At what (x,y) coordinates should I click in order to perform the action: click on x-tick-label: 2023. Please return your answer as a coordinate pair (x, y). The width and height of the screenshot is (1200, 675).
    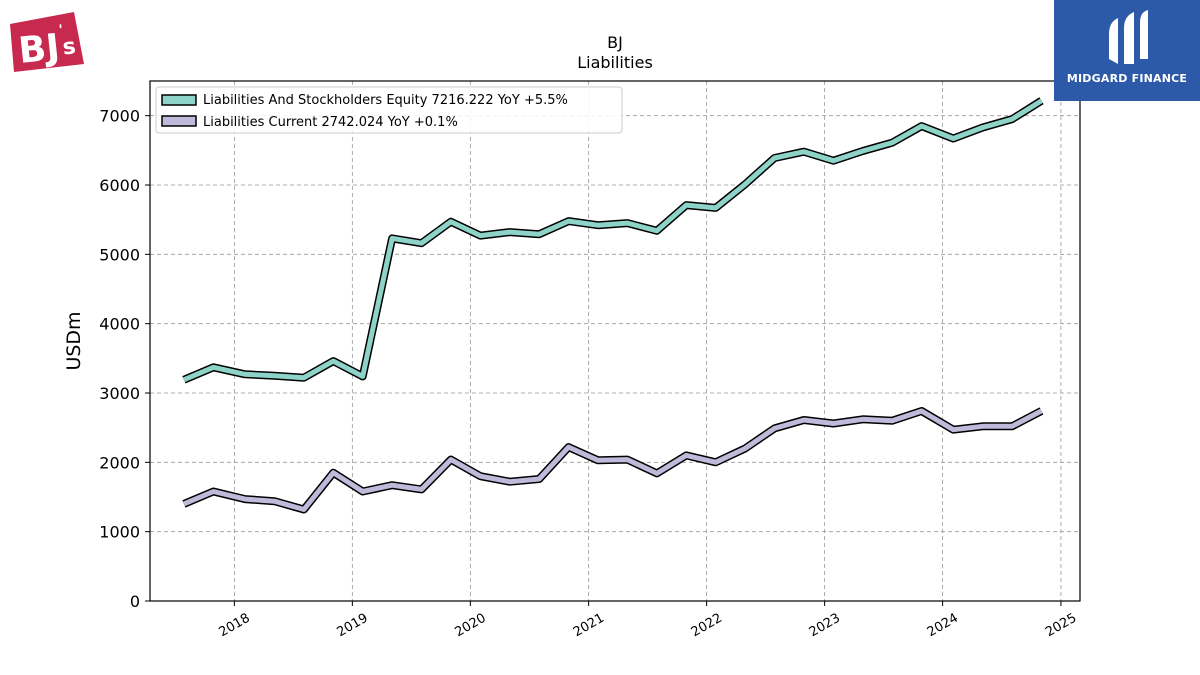
    Looking at the image, I should click on (825, 626).